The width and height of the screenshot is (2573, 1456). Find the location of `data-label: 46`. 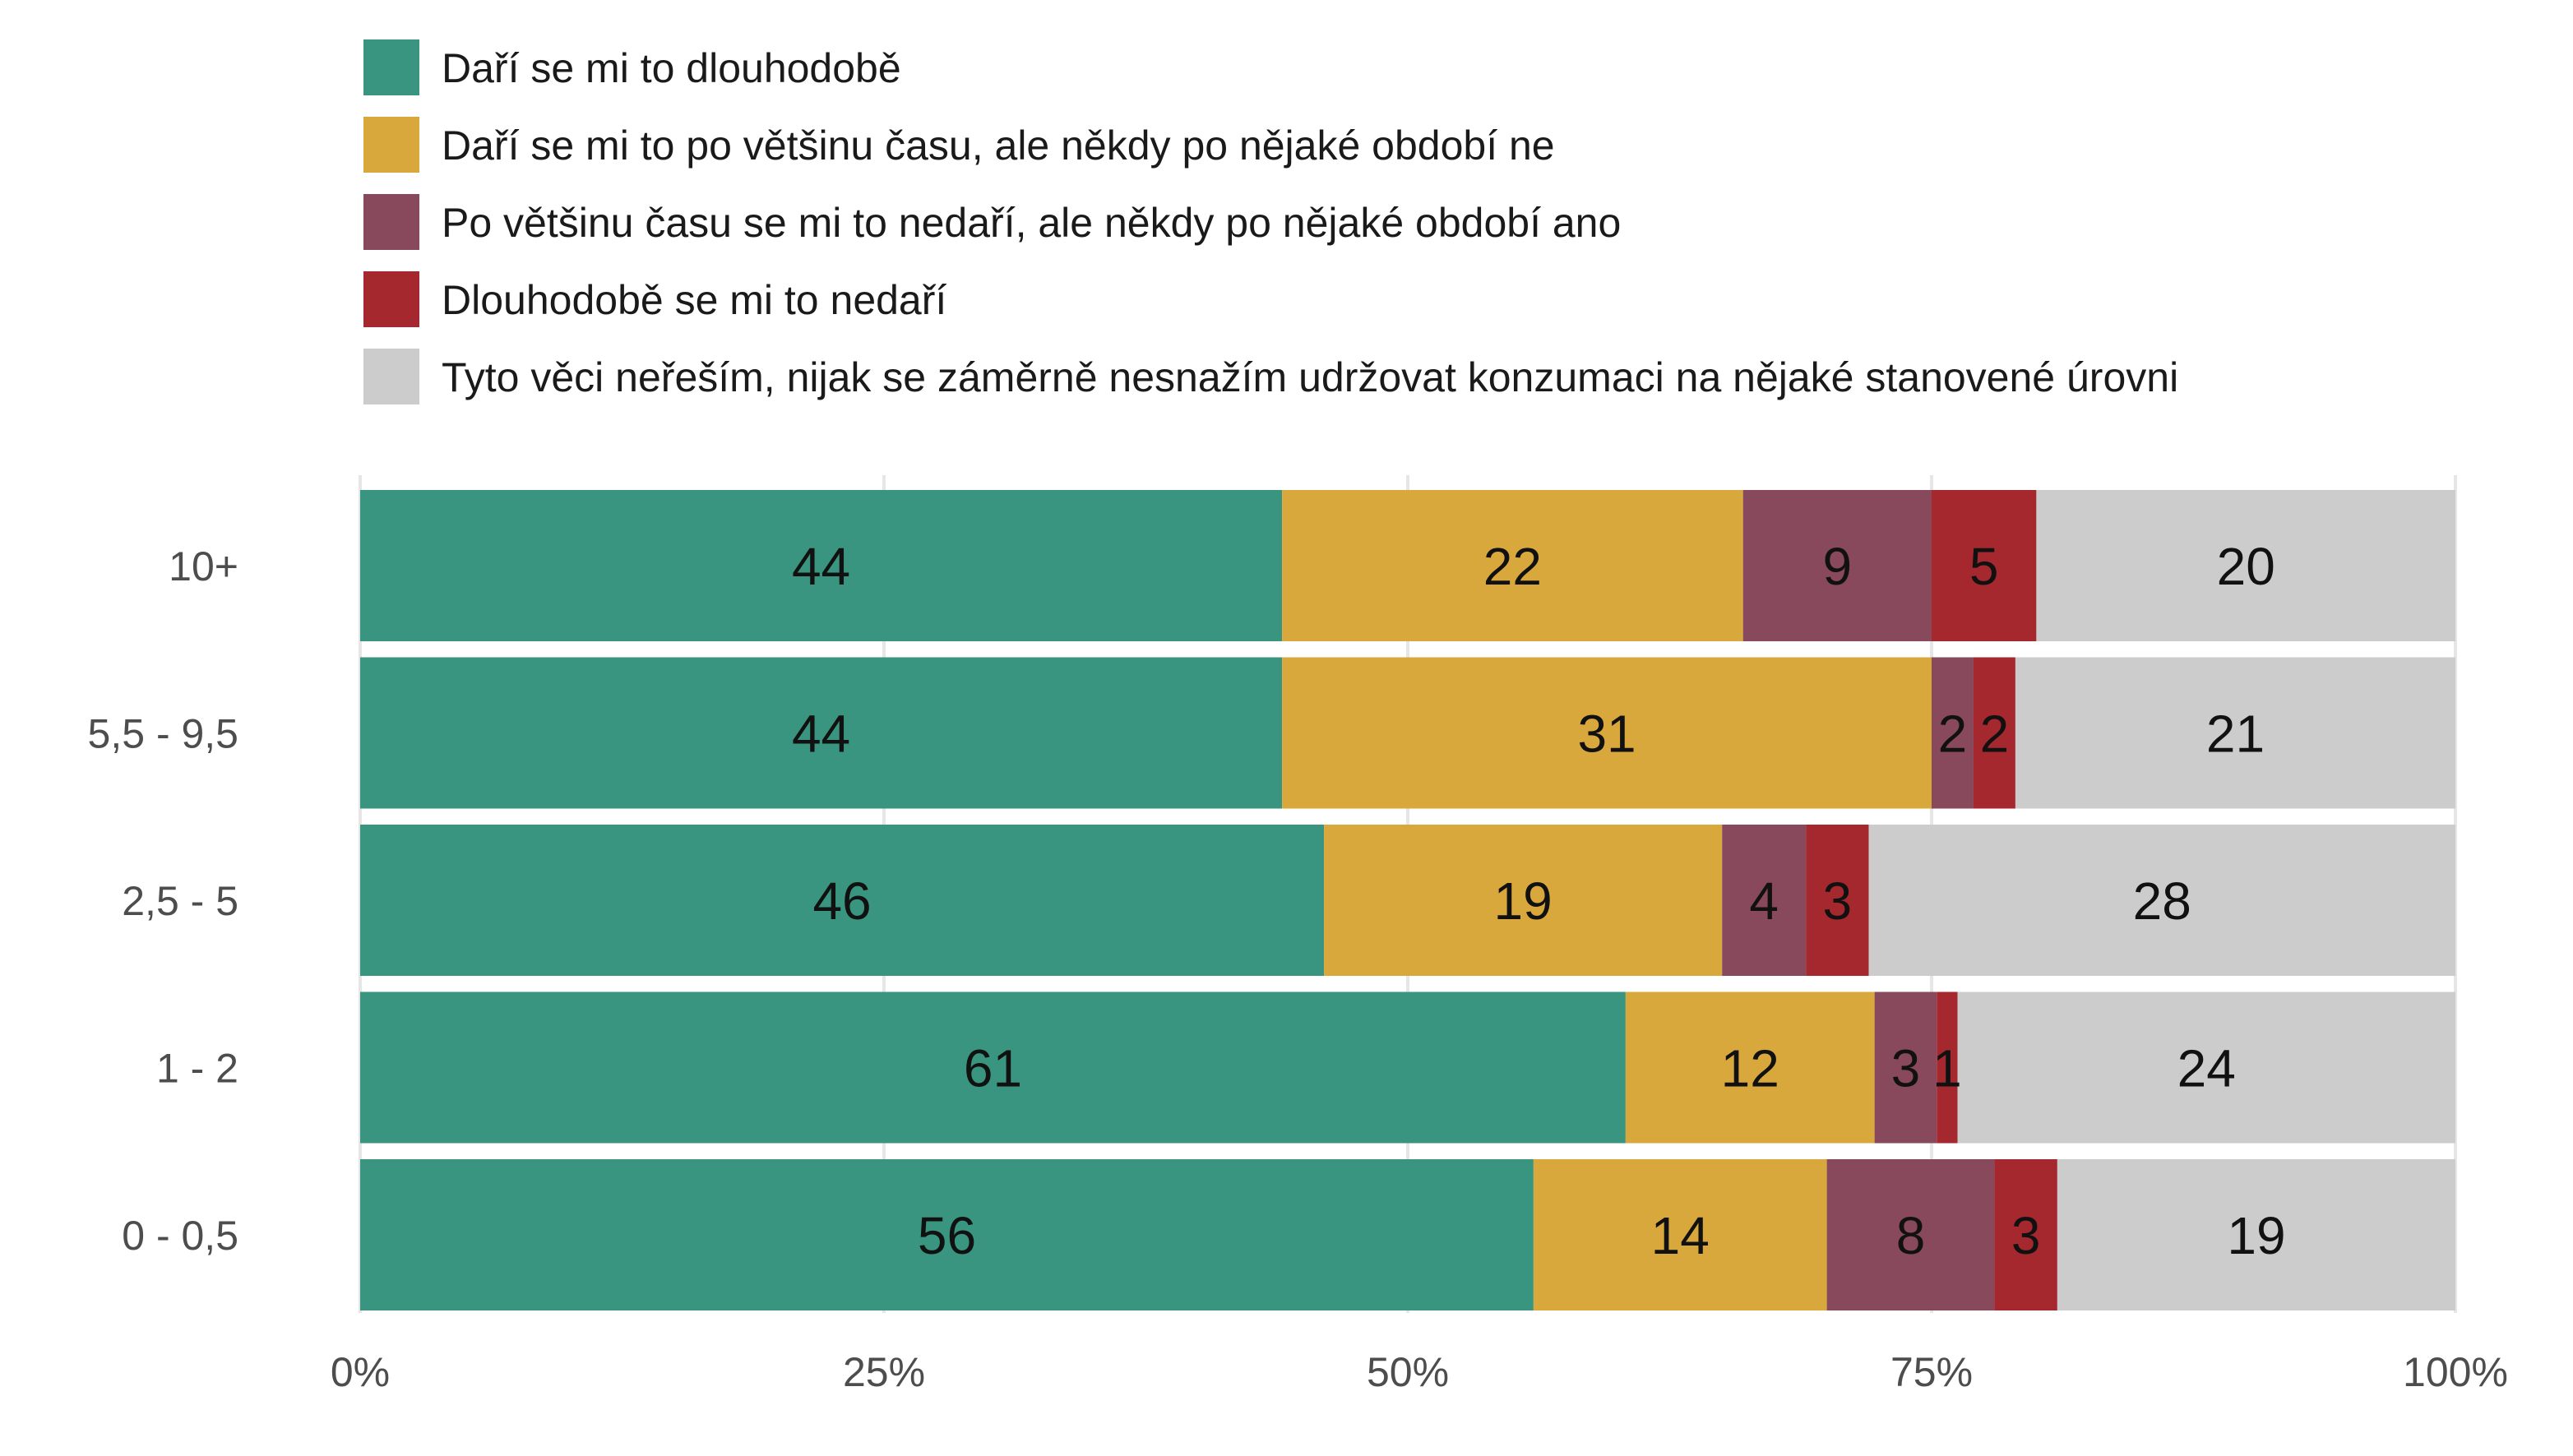

data-label: 46 is located at coordinates (841, 901).